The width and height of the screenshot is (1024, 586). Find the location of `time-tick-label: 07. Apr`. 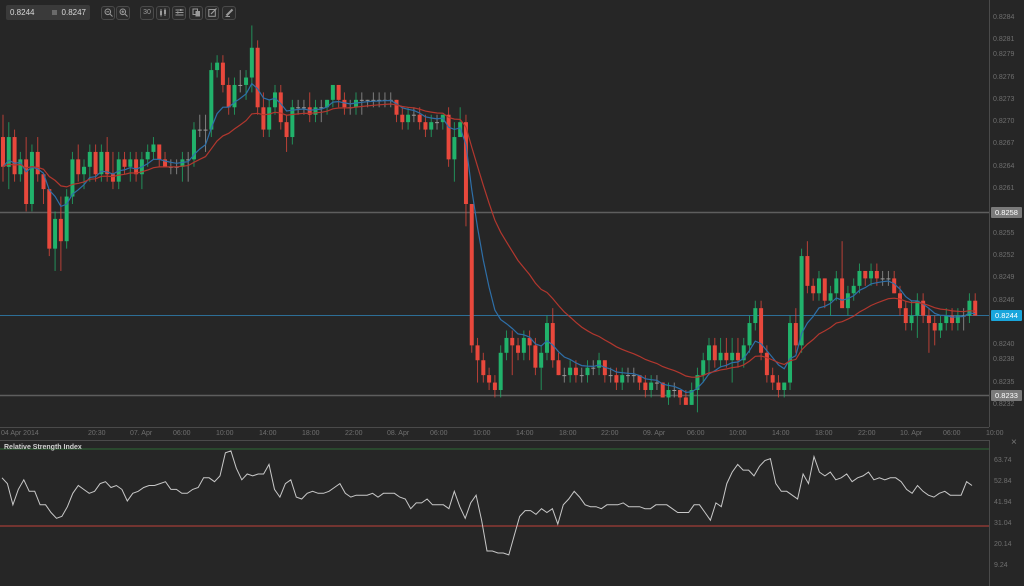

time-tick-label: 07. Apr is located at coordinates (141, 433).